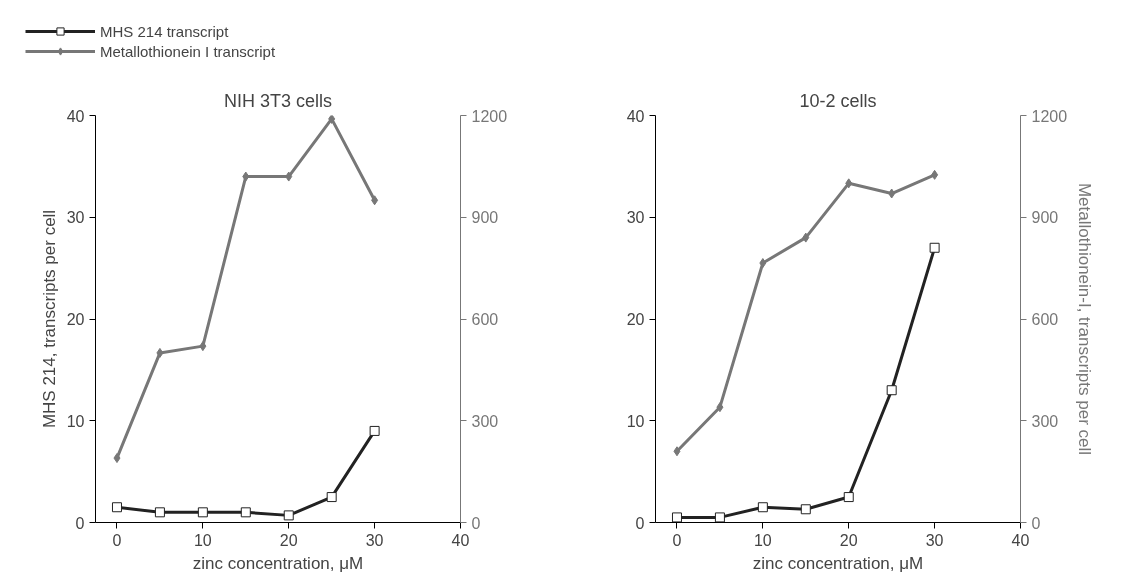  I want to click on legend-label: MHS 214 transcript, so click(164, 31).